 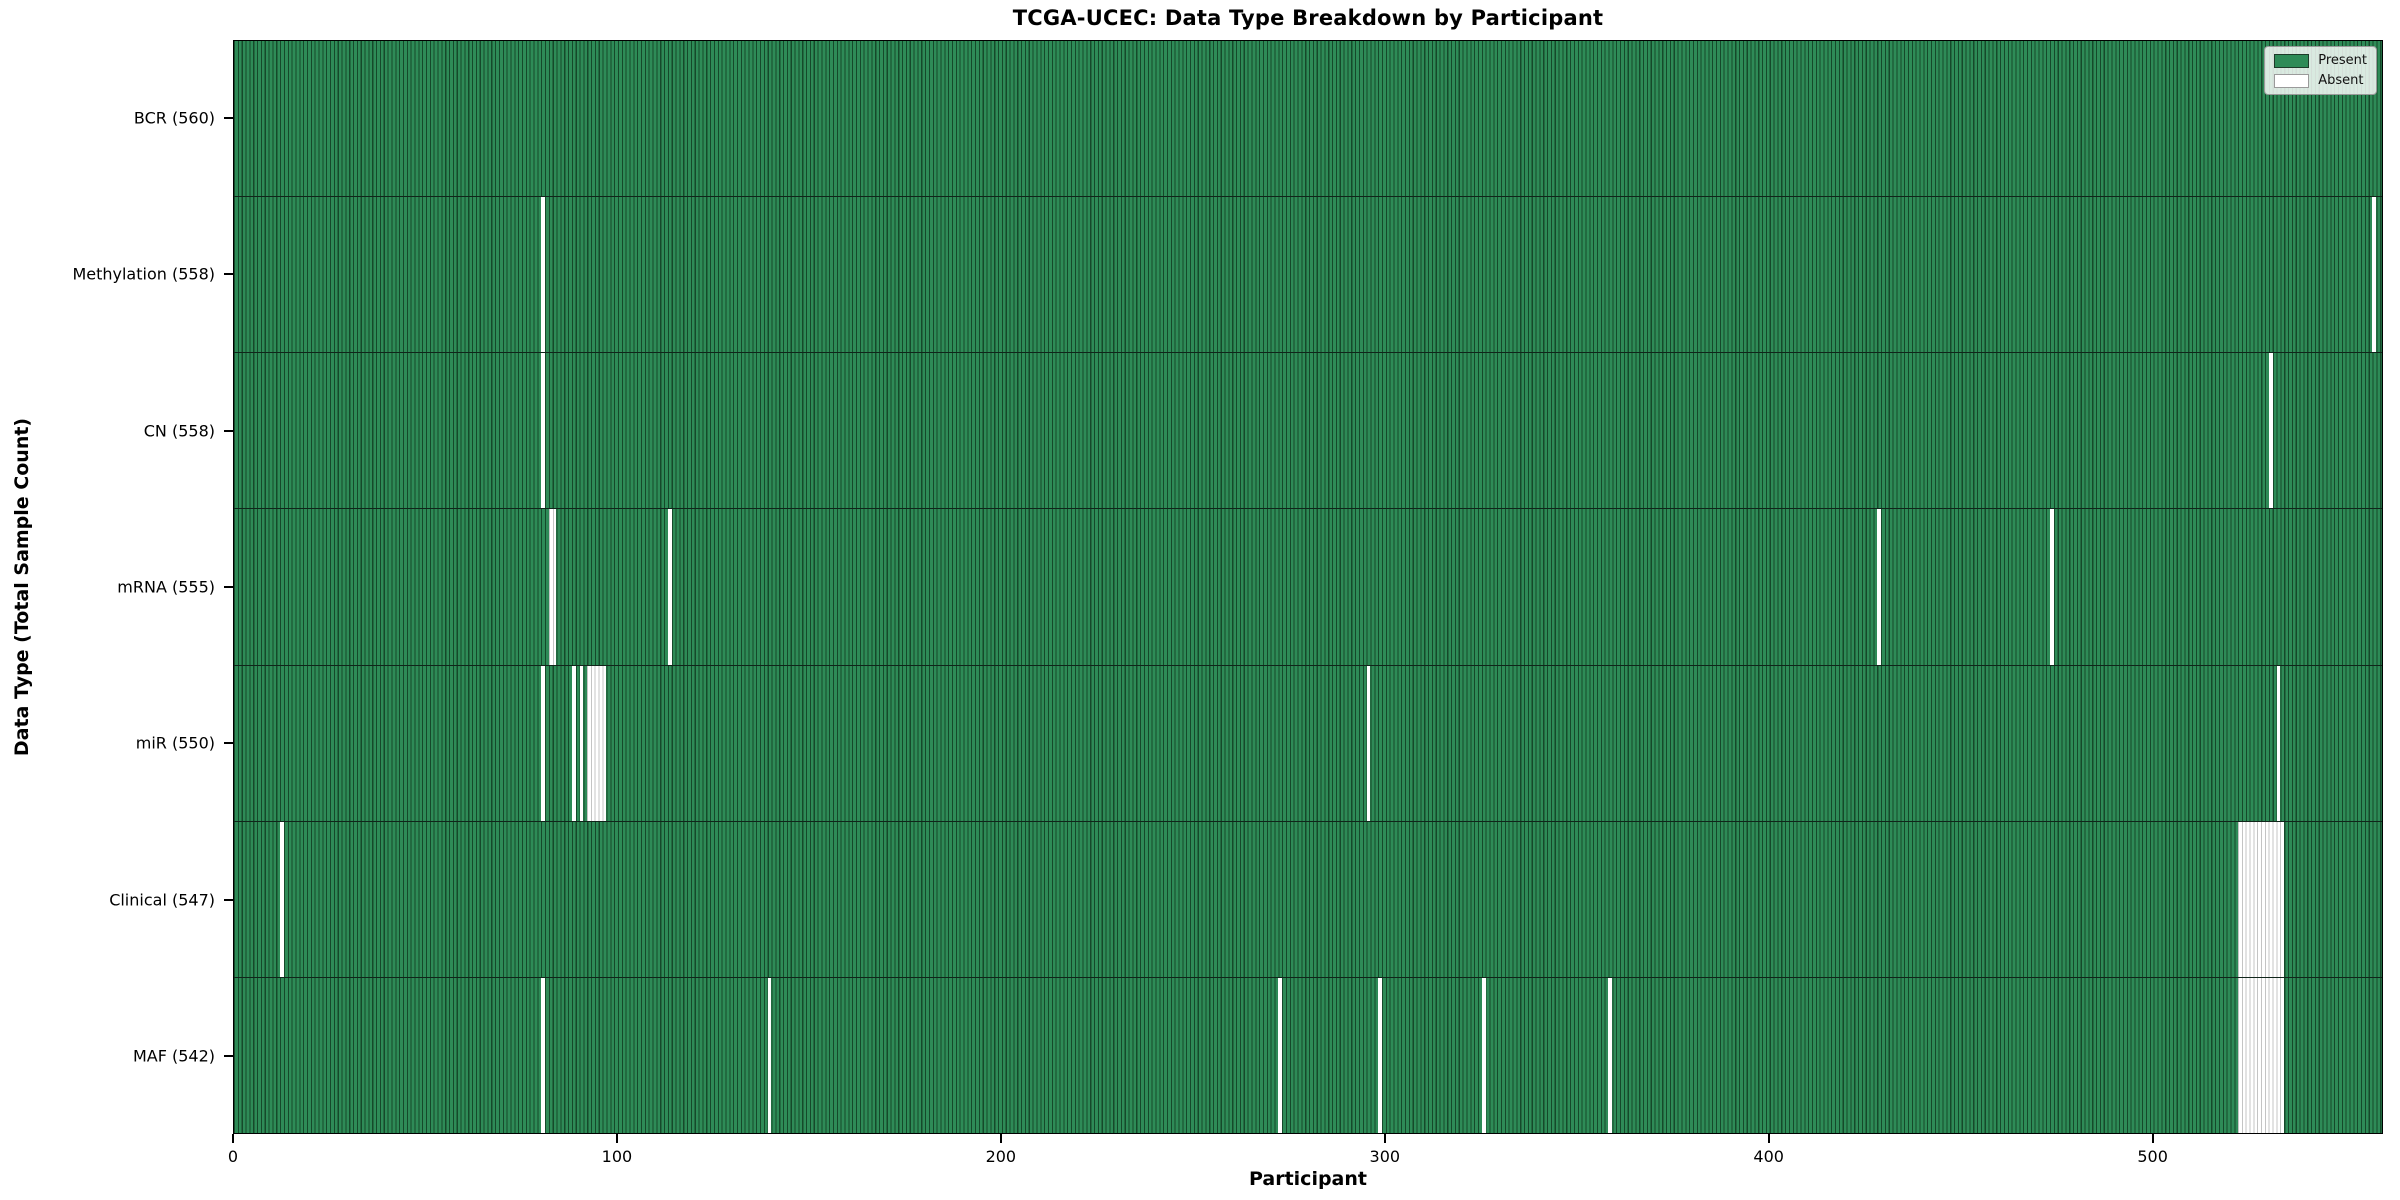 I want to click on legend-item-present: Present, so click(x=2320, y=60).